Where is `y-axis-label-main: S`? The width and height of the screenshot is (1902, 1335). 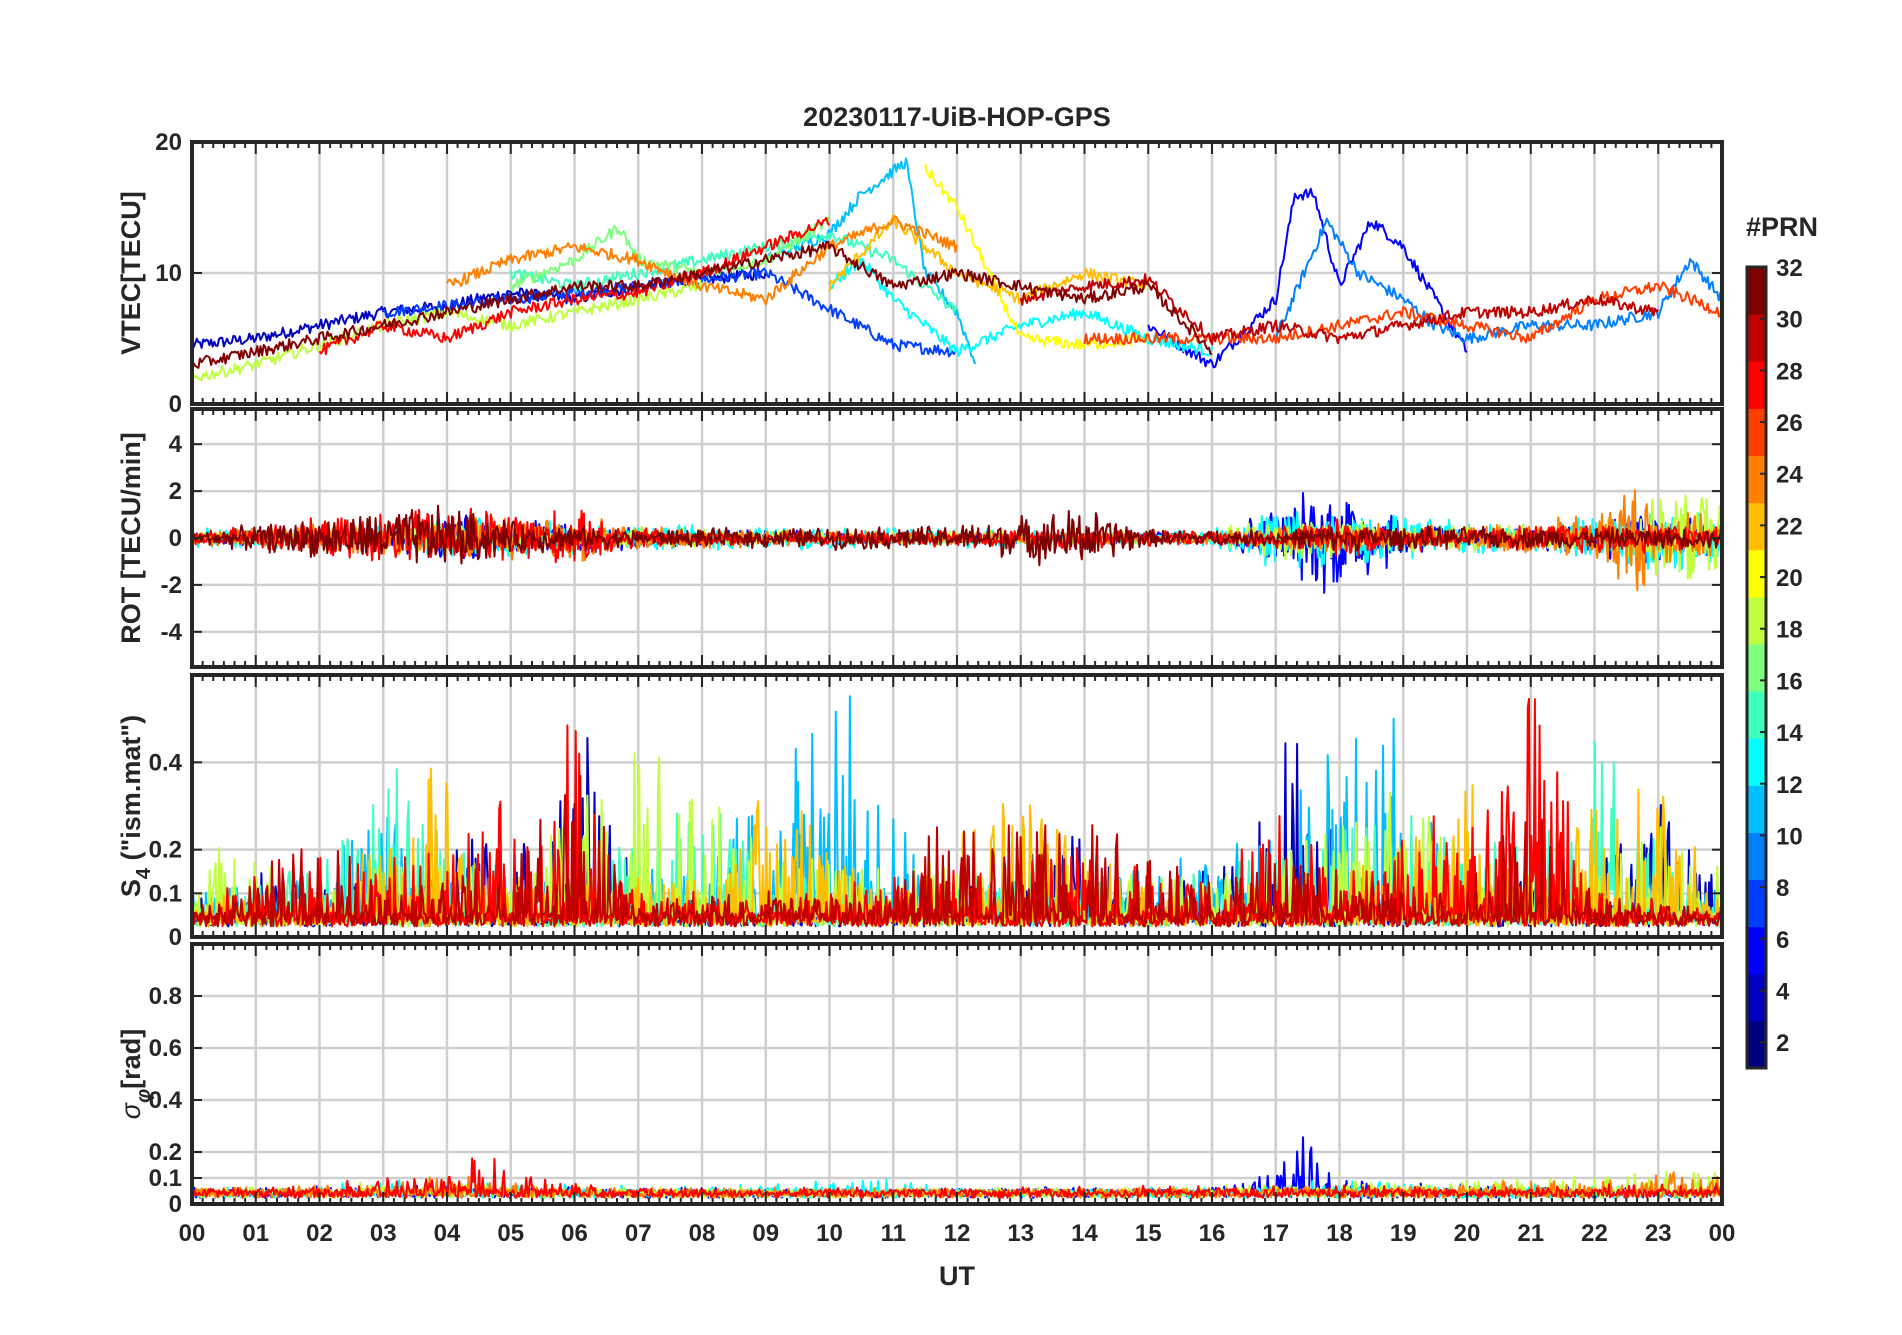
y-axis-label-main: S is located at coordinates (131, 888).